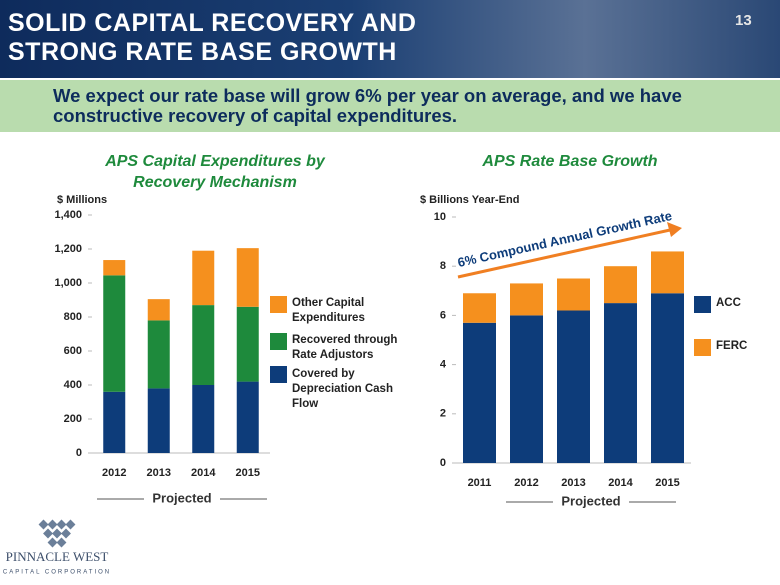  Describe the element at coordinates (68, 283) in the screenshot. I see `y-tick-label: 1,000` at that location.